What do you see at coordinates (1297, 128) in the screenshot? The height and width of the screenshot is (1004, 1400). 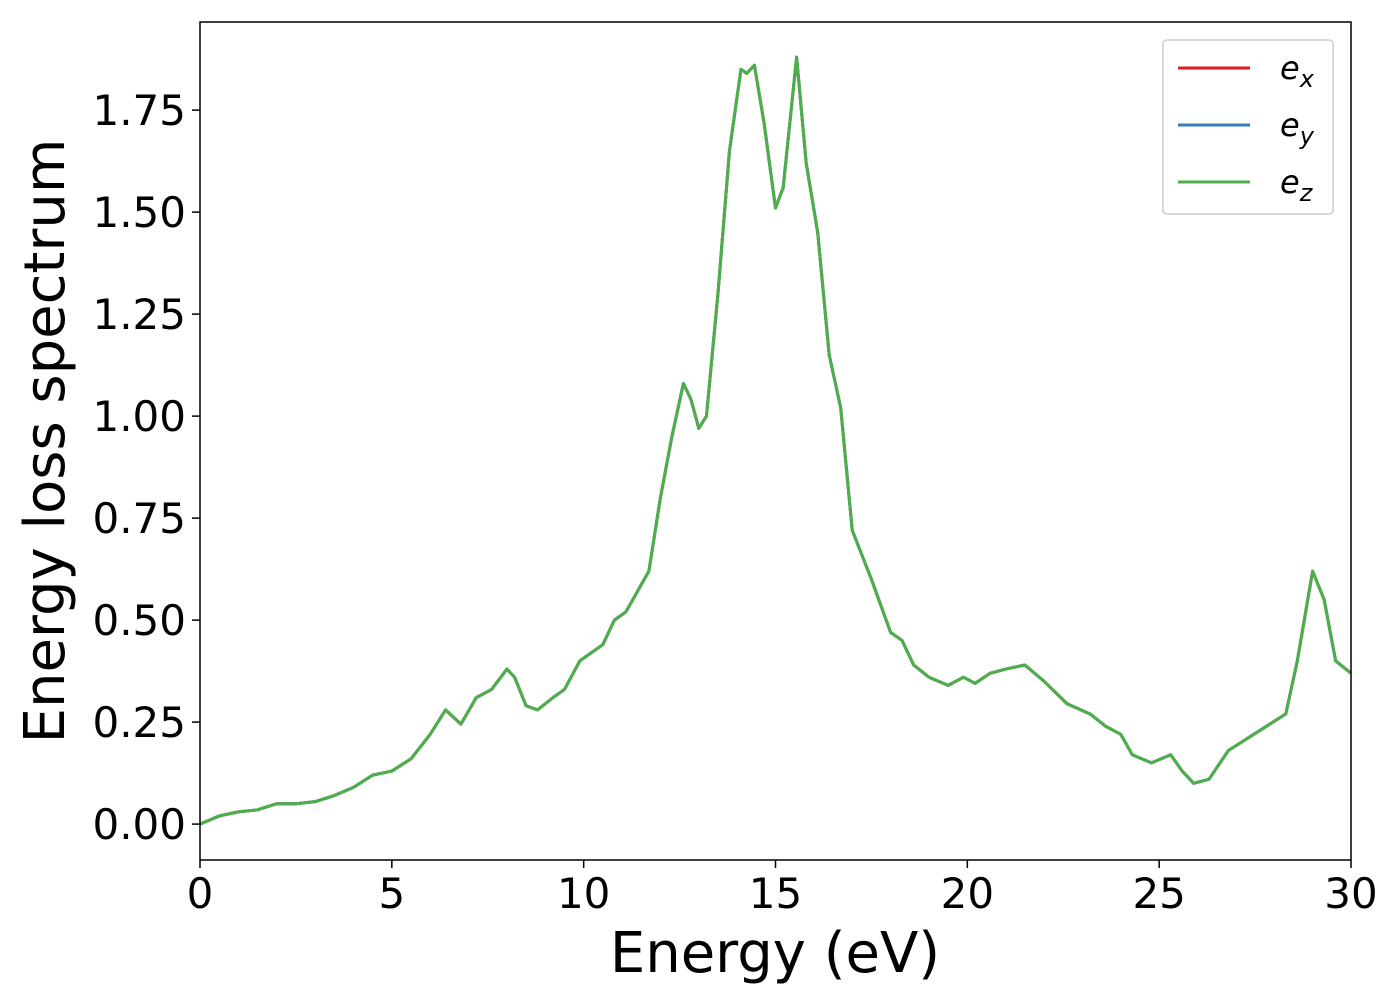 I see `legend-label: ey` at bounding box center [1297, 128].